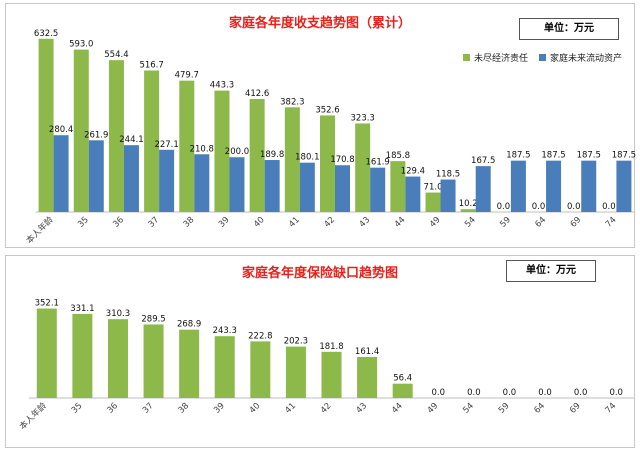 Image resolution: width=640 pixels, height=451 pixels. I want to click on data-label: 352.1, so click(47, 304).